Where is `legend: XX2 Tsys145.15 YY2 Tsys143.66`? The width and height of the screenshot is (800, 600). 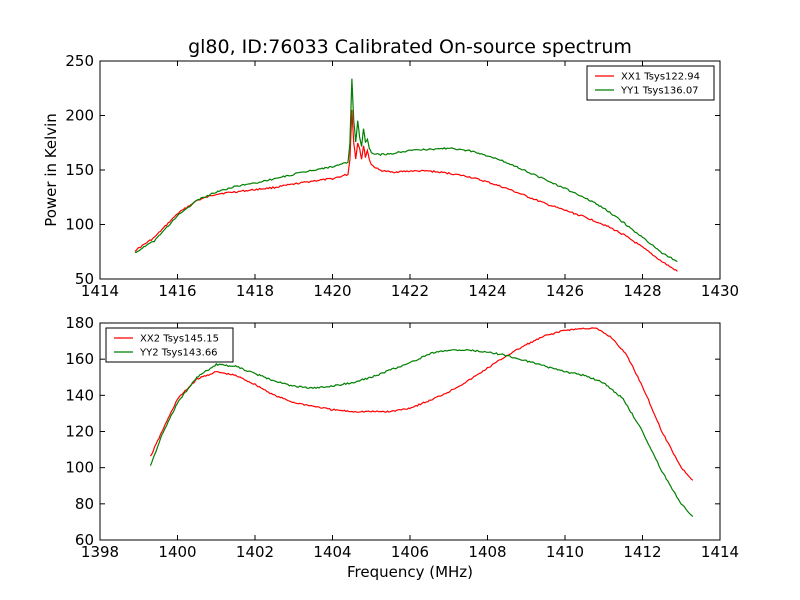
legend: XX2 Tsys145.15 YY2 Tsys143.66 is located at coordinates (169, 345).